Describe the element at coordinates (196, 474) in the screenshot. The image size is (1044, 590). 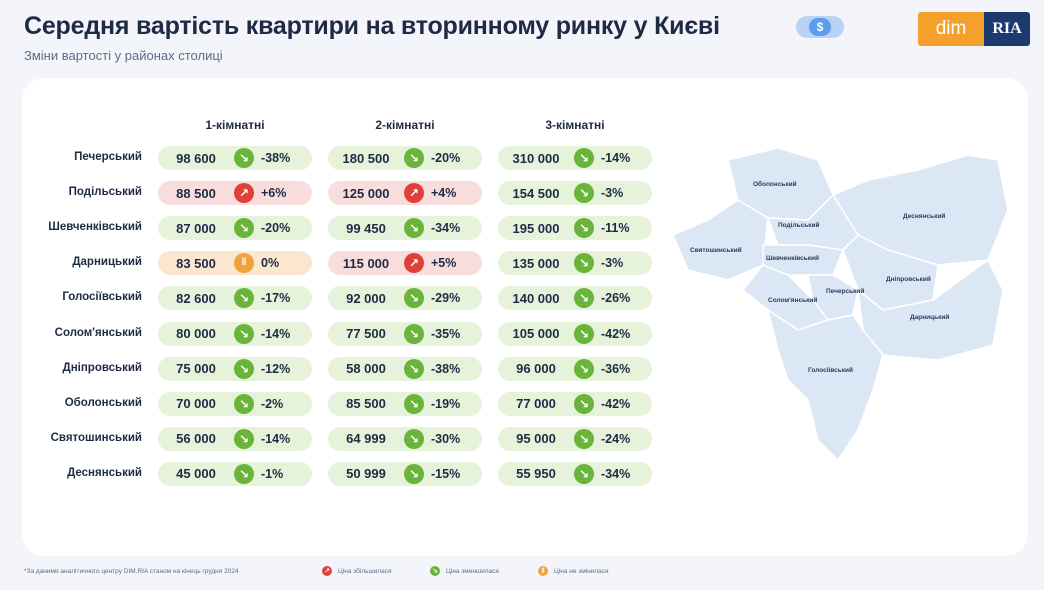
I see `price-value: 45 000` at that location.